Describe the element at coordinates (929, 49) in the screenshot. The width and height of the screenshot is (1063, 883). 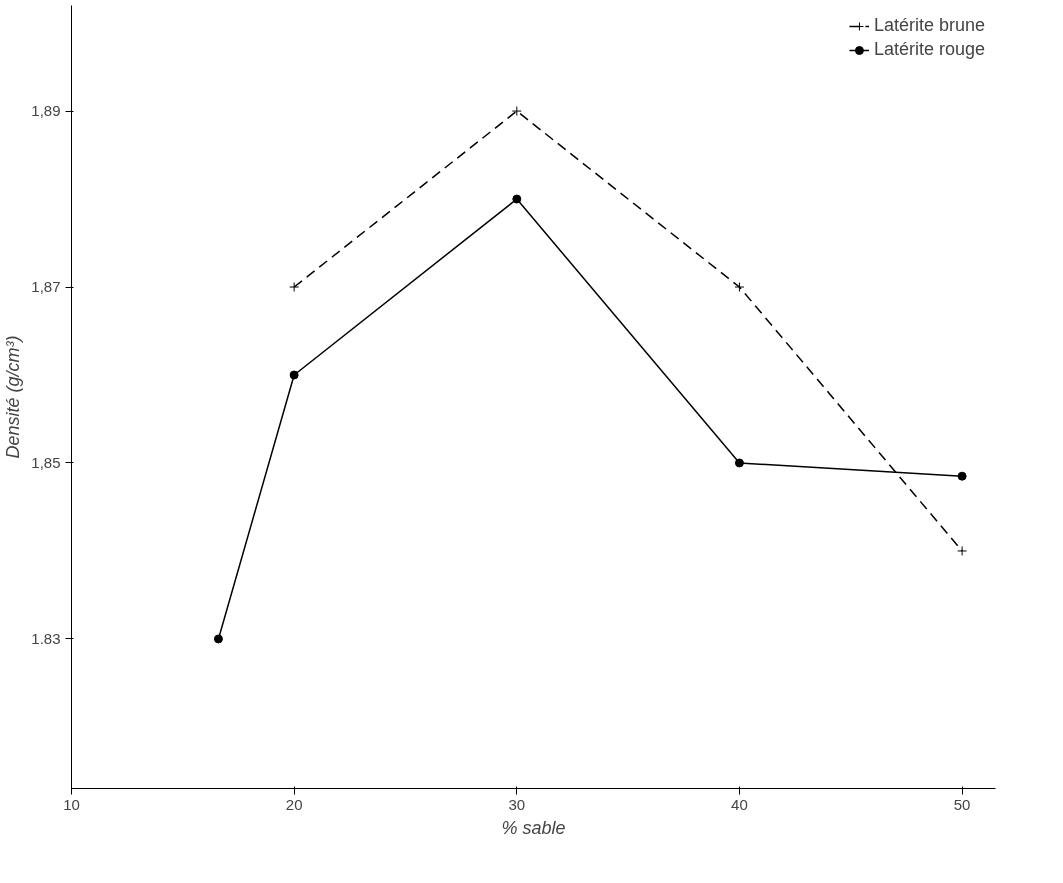
I see `legend-label: Latérite rouge` at that location.